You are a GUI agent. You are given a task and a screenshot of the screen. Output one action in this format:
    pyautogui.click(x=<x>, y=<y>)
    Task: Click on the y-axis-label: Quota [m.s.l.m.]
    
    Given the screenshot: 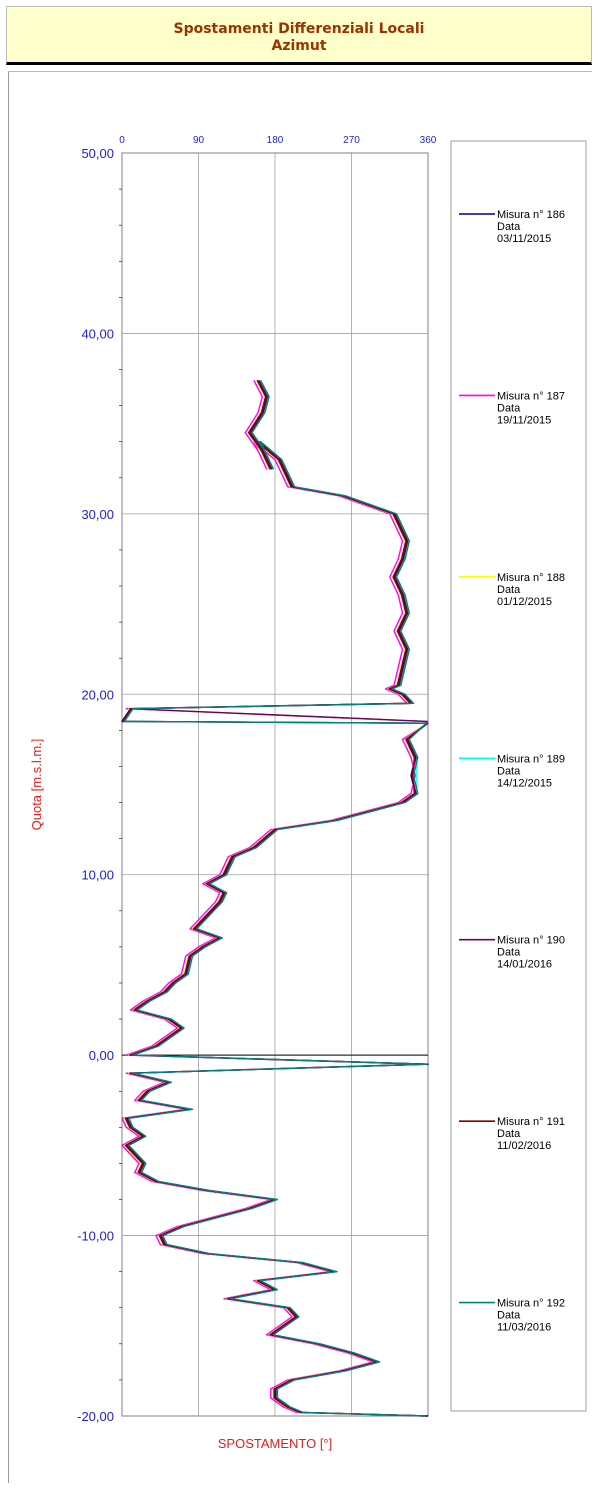 What is the action you would take?
    pyautogui.click(x=36, y=785)
    